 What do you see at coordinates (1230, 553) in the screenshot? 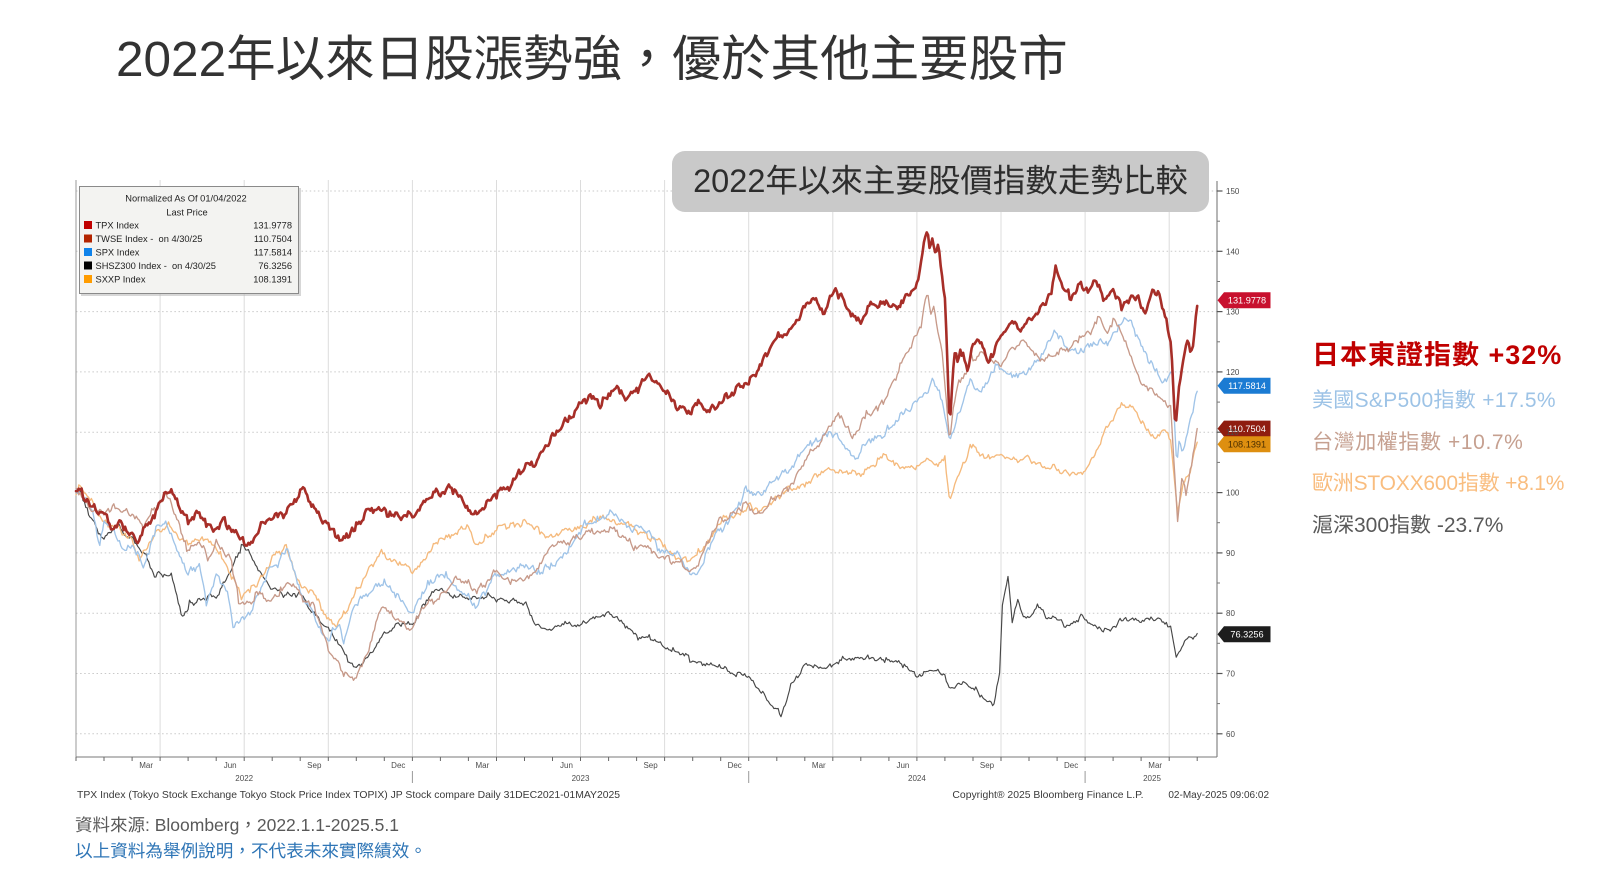
I see `svg-text: 90` at bounding box center [1230, 553].